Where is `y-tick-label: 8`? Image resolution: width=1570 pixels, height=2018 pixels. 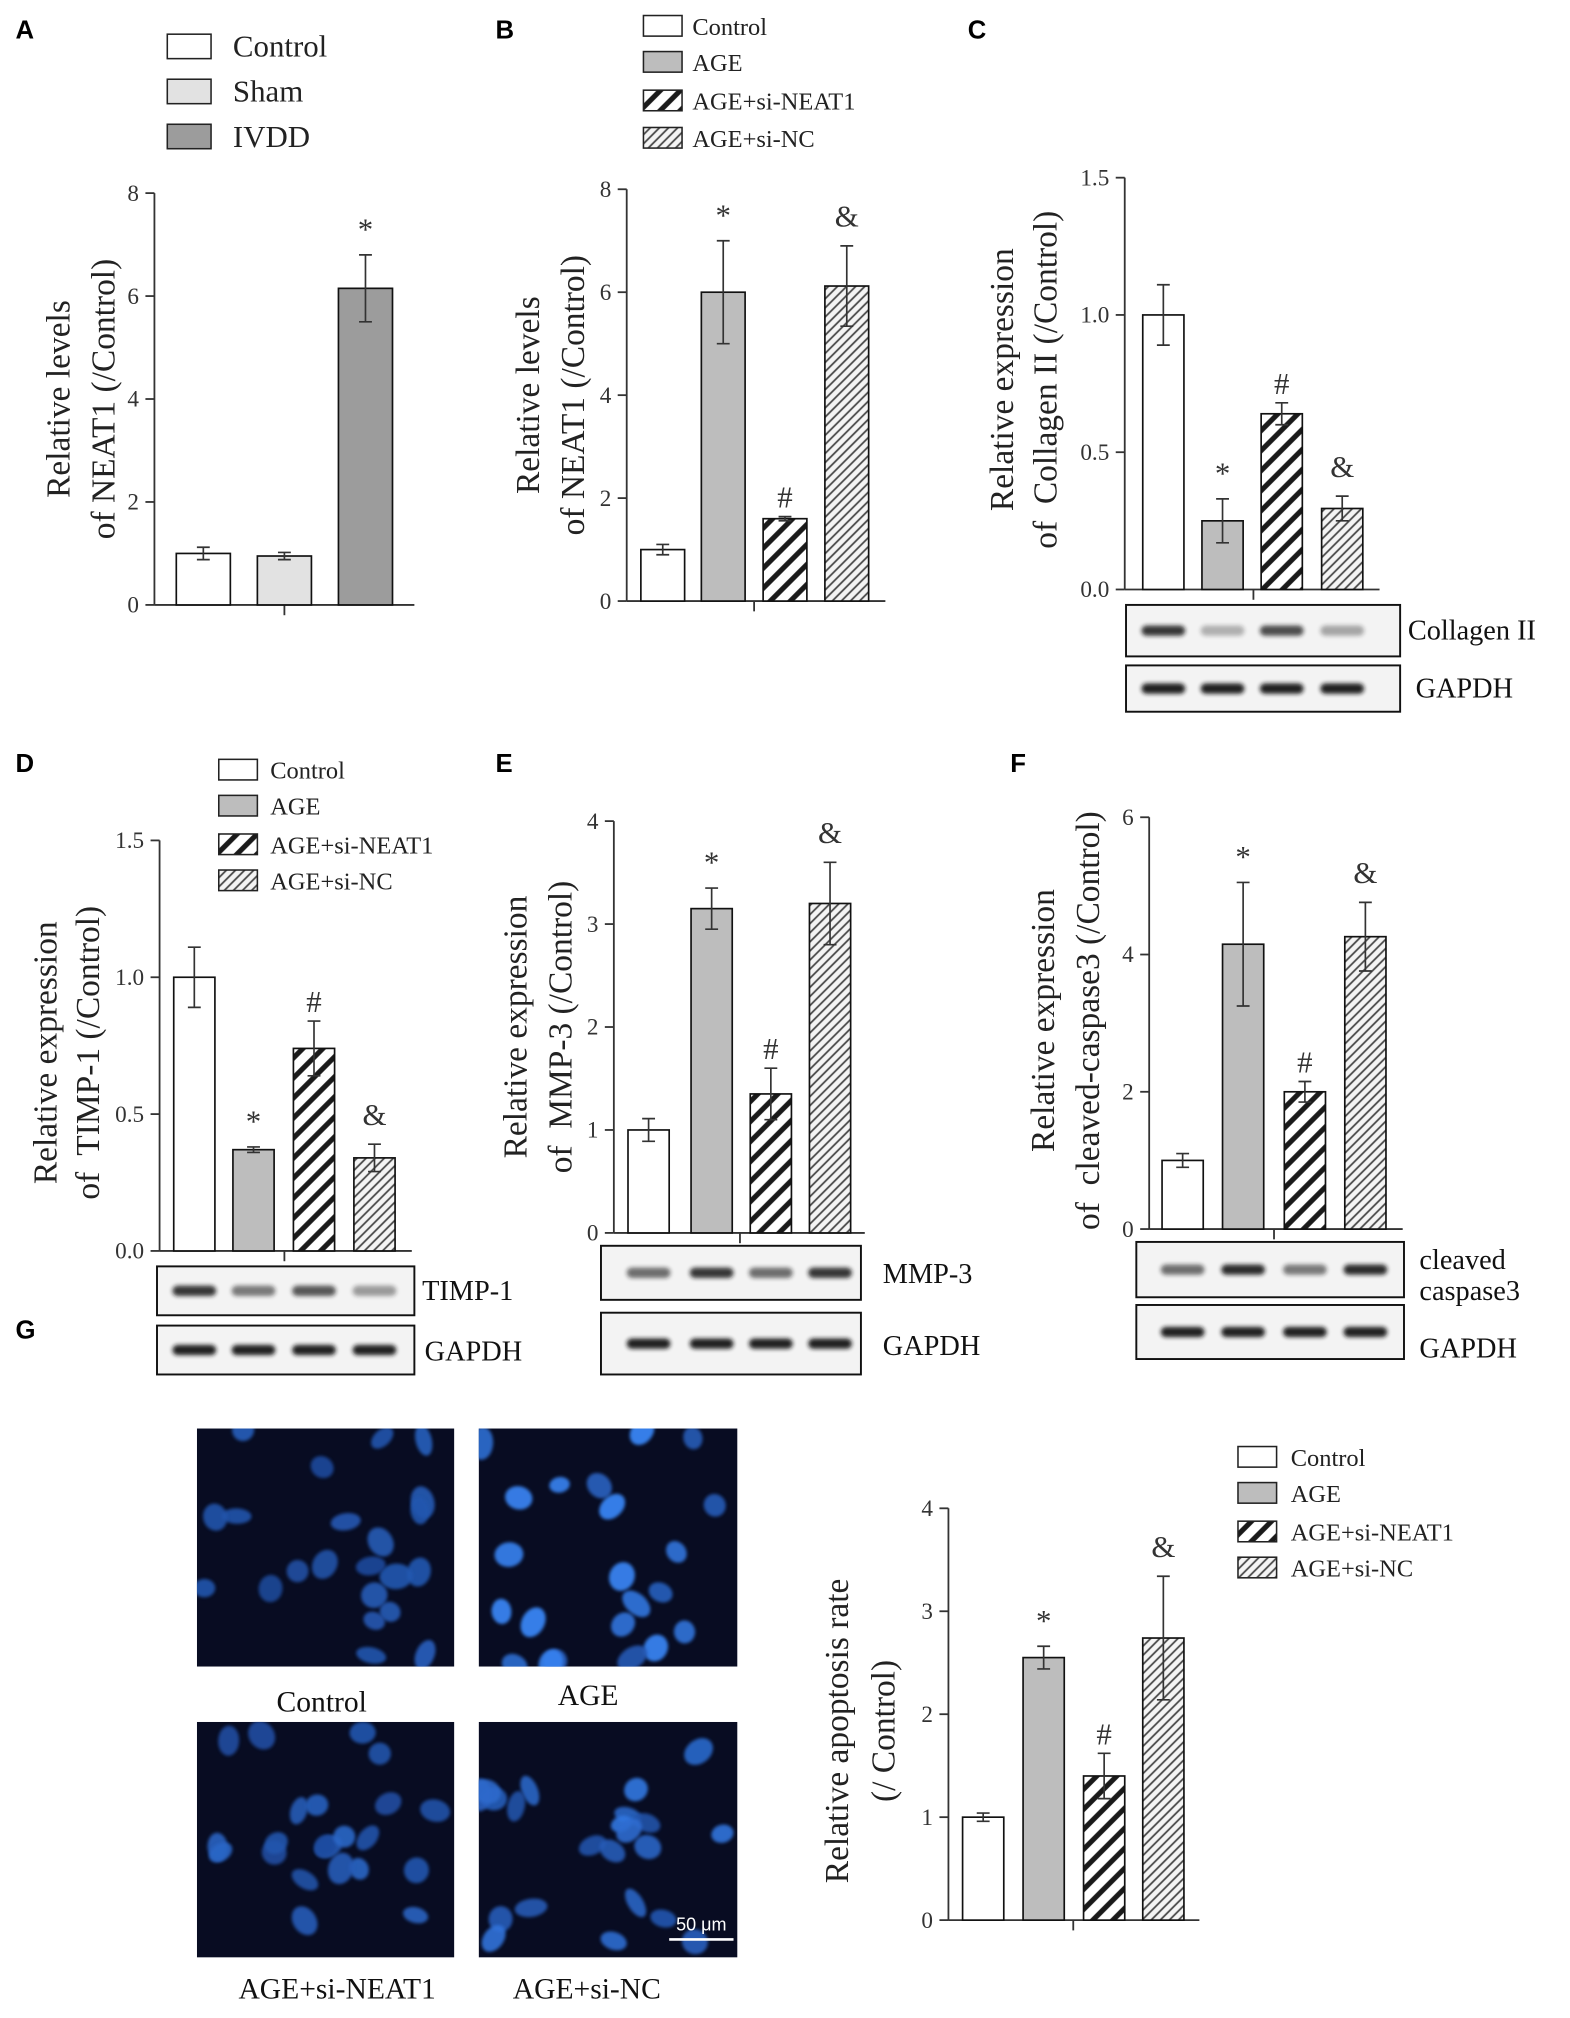
y-tick-label: 8 is located at coordinates (133, 194).